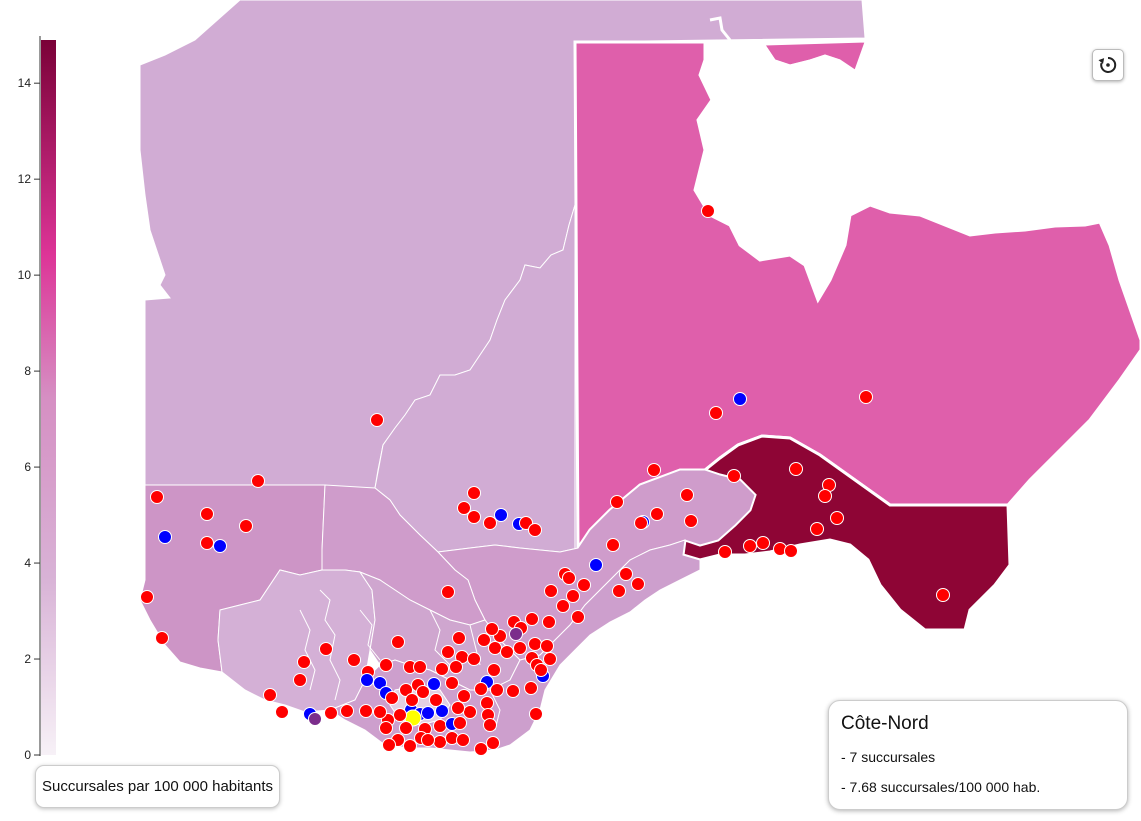  I want to click on reset-view-button, so click(1108, 65).